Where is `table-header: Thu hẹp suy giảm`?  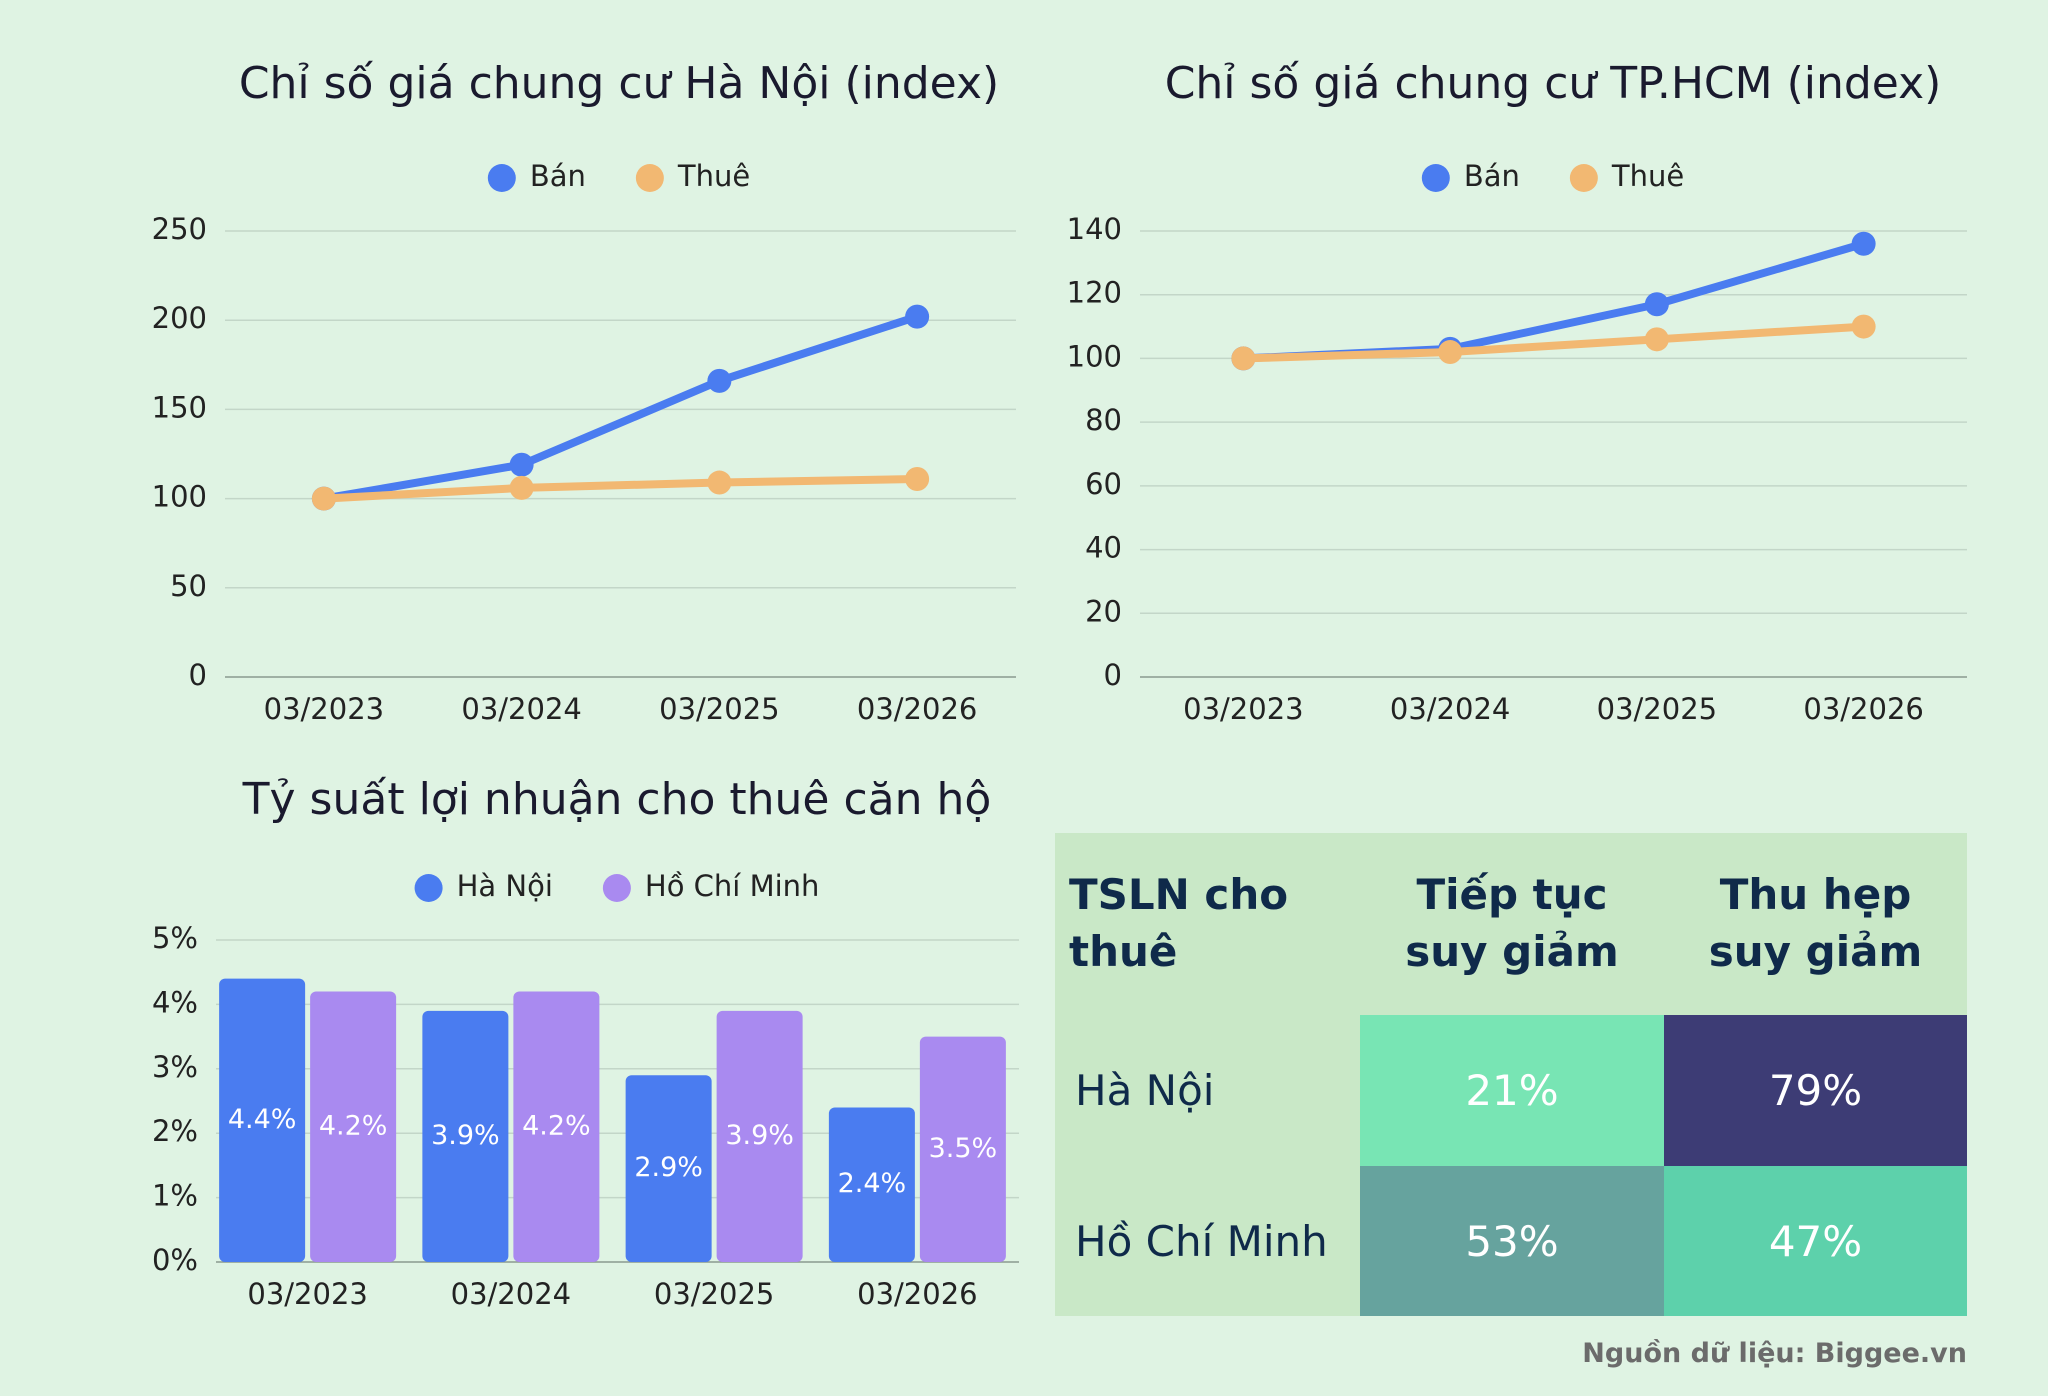 table-header: Thu hẹp suy giảm is located at coordinates (1815, 923).